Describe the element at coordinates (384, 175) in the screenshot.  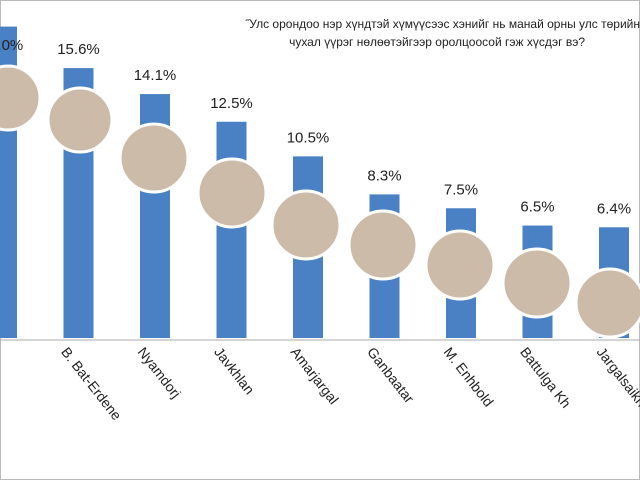
I see `value-label: 8.3%` at that location.